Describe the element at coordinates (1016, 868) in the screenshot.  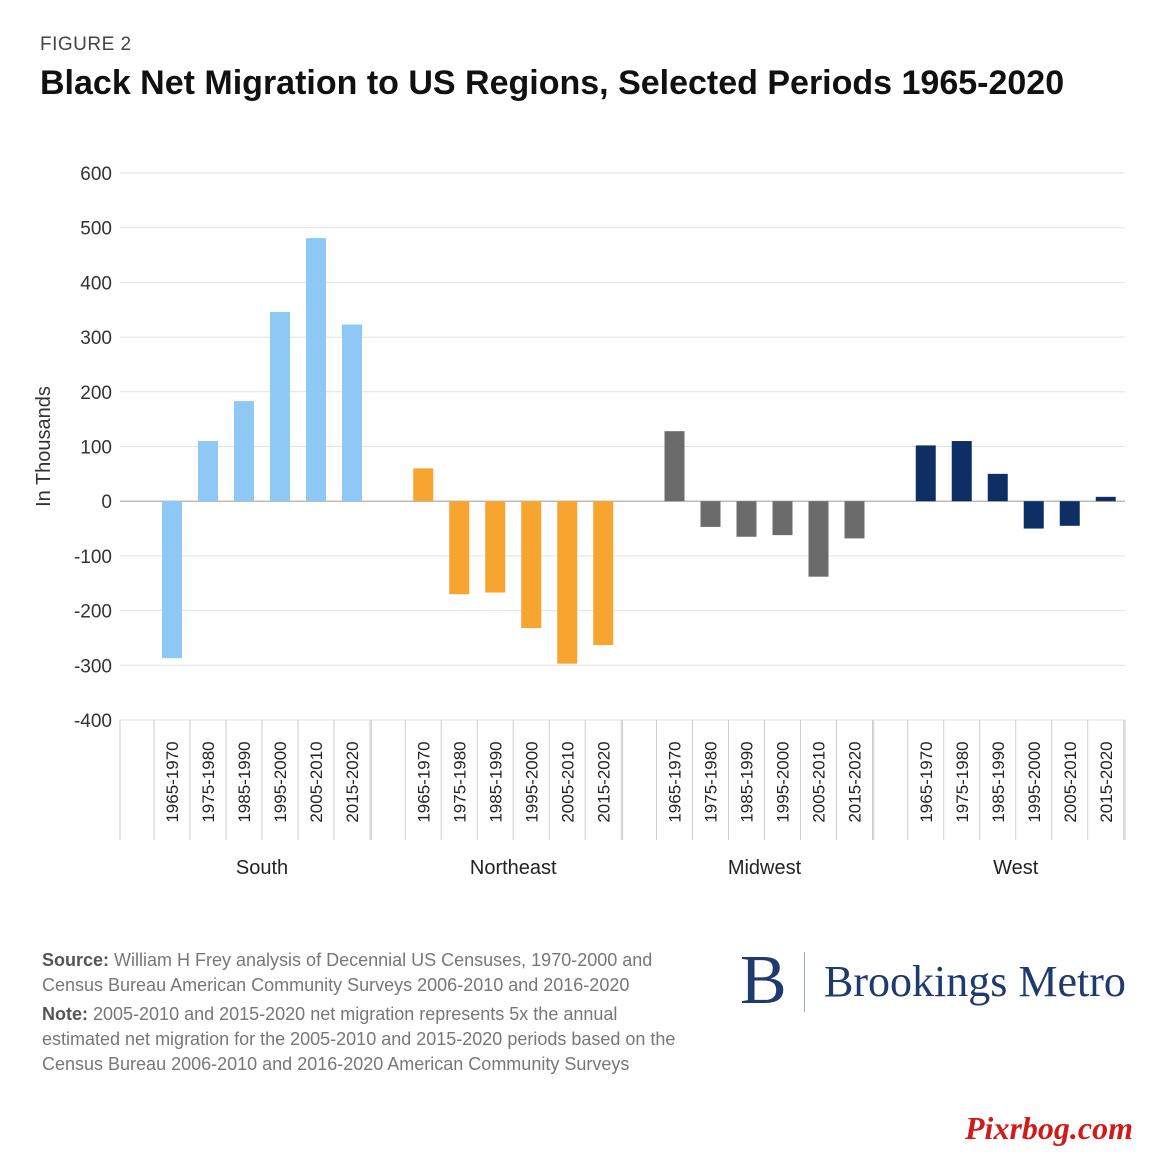
I see `group-label: West` at that location.